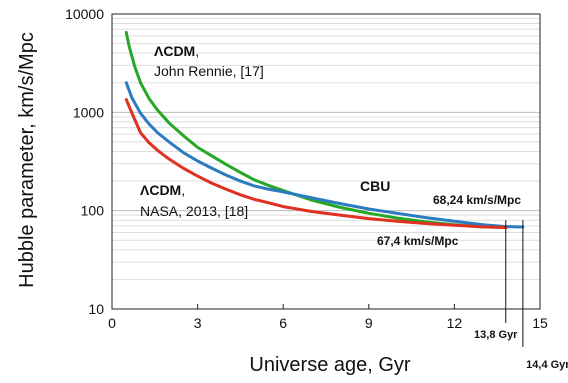 This screenshot has height=383, width=568. I want to click on annotation-hubble-lcdm: 67,4 km/s/Mpc, so click(418, 241).